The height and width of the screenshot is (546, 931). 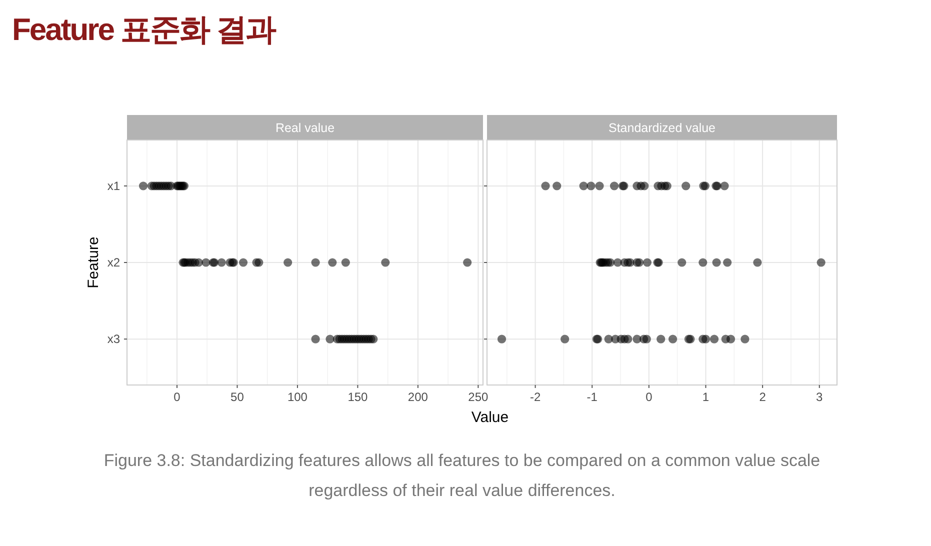 What do you see at coordinates (762, 397) in the screenshot?
I see `x-tick-label: 2` at bounding box center [762, 397].